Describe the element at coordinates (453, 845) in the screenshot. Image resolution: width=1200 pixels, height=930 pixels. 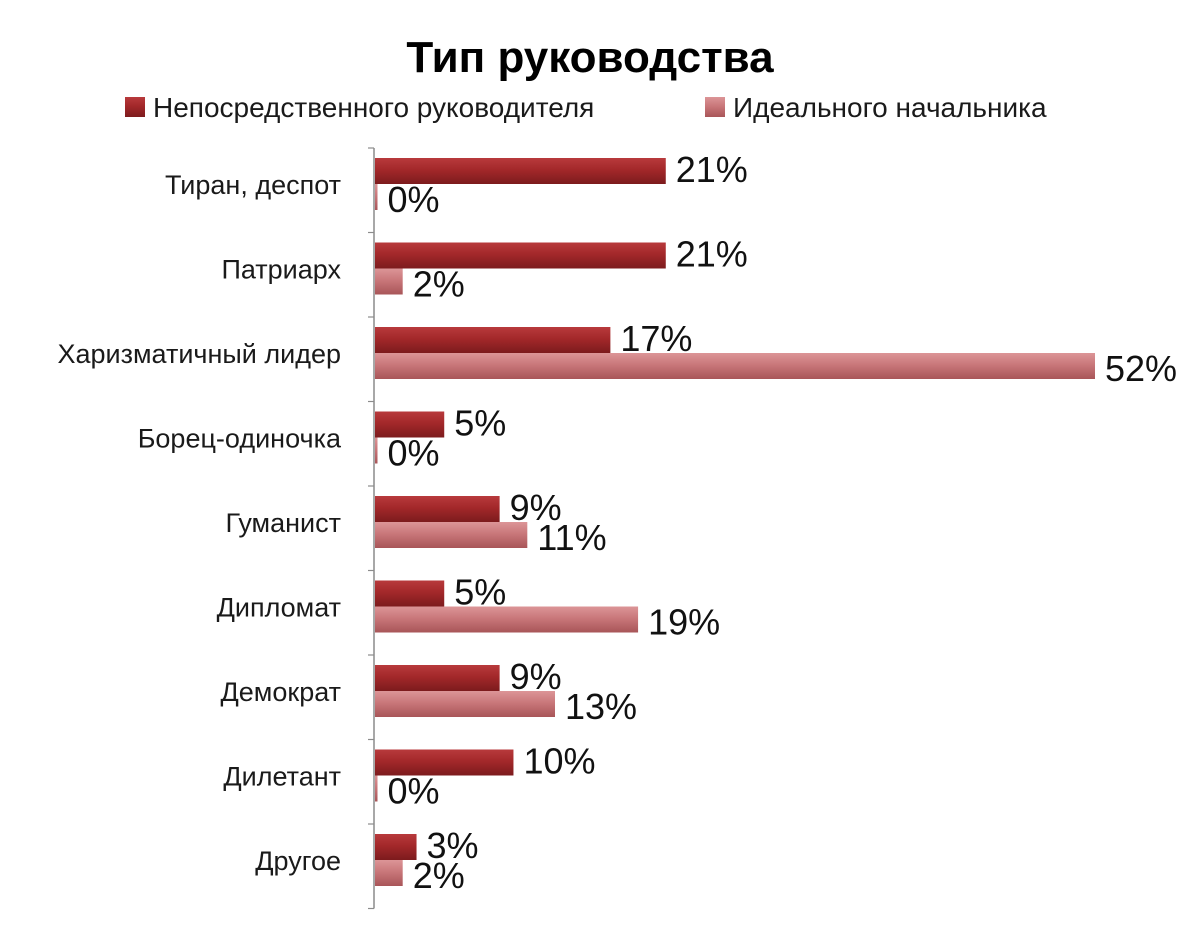
I see `data-label-series-1: 3%` at that location.